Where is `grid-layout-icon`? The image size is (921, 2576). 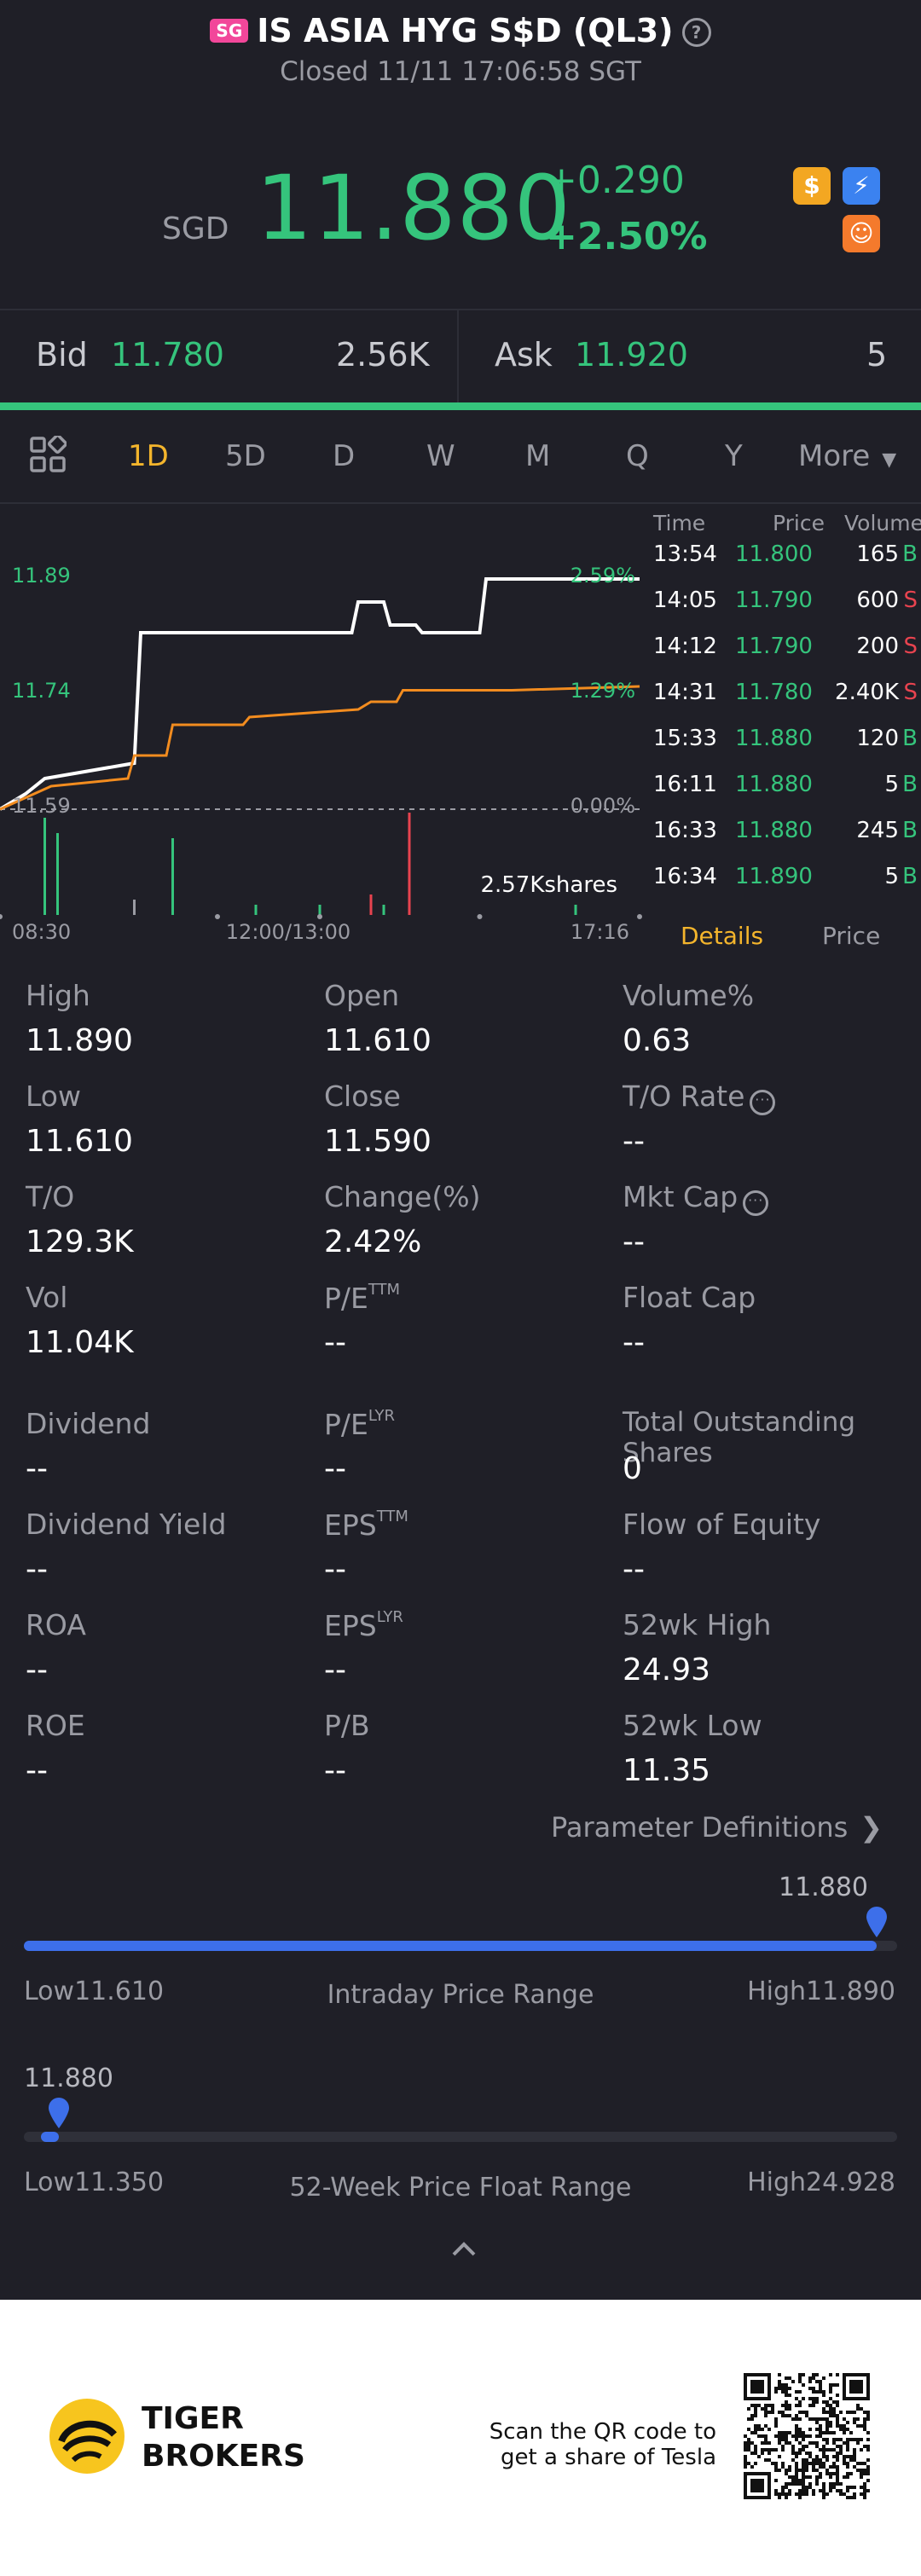
grid-layout-icon is located at coordinates (48, 453).